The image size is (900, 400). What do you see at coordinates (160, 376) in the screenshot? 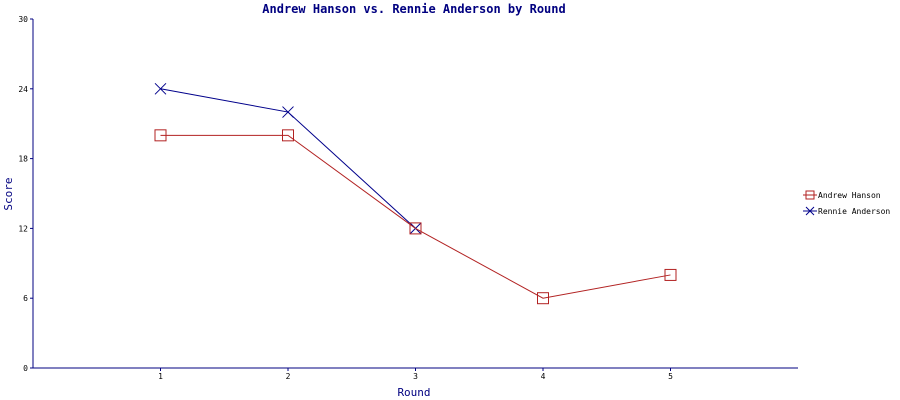
I see `x-tick-label: 1` at bounding box center [160, 376].